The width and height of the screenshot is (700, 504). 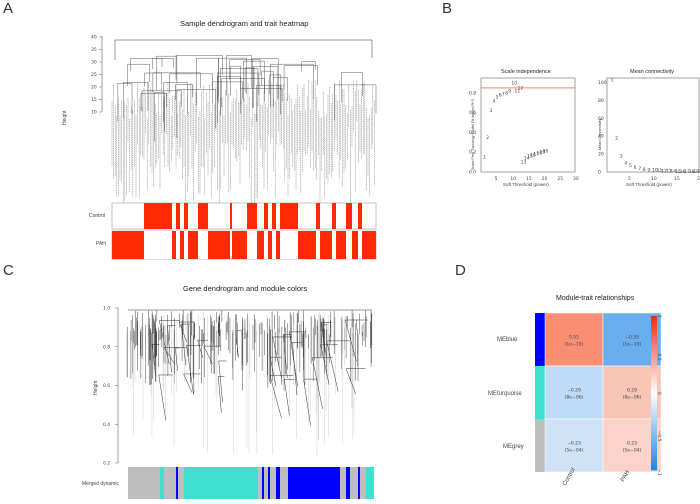 I want to click on merged-dynamic-label: Merged dynamic, so click(x=100, y=484).